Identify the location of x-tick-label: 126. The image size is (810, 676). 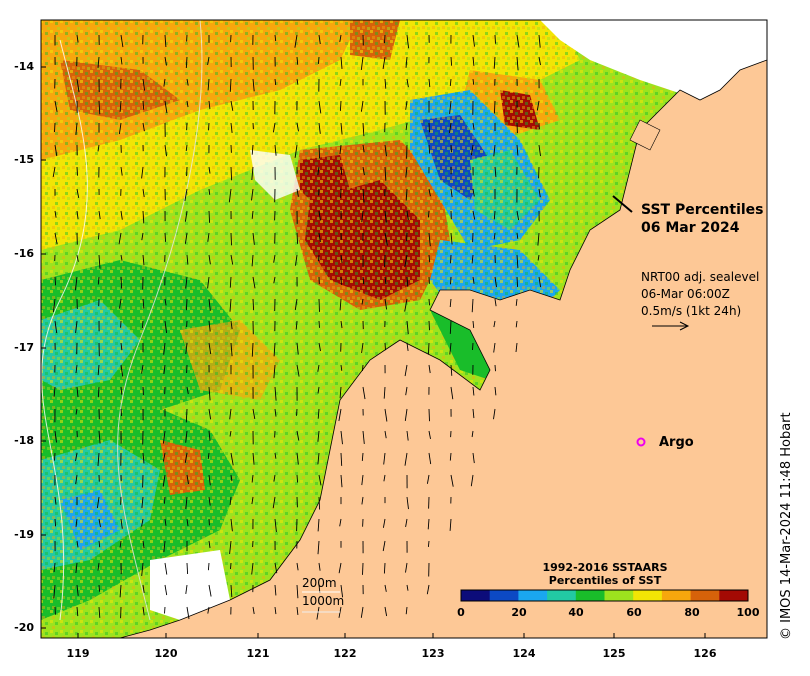
(705, 653).